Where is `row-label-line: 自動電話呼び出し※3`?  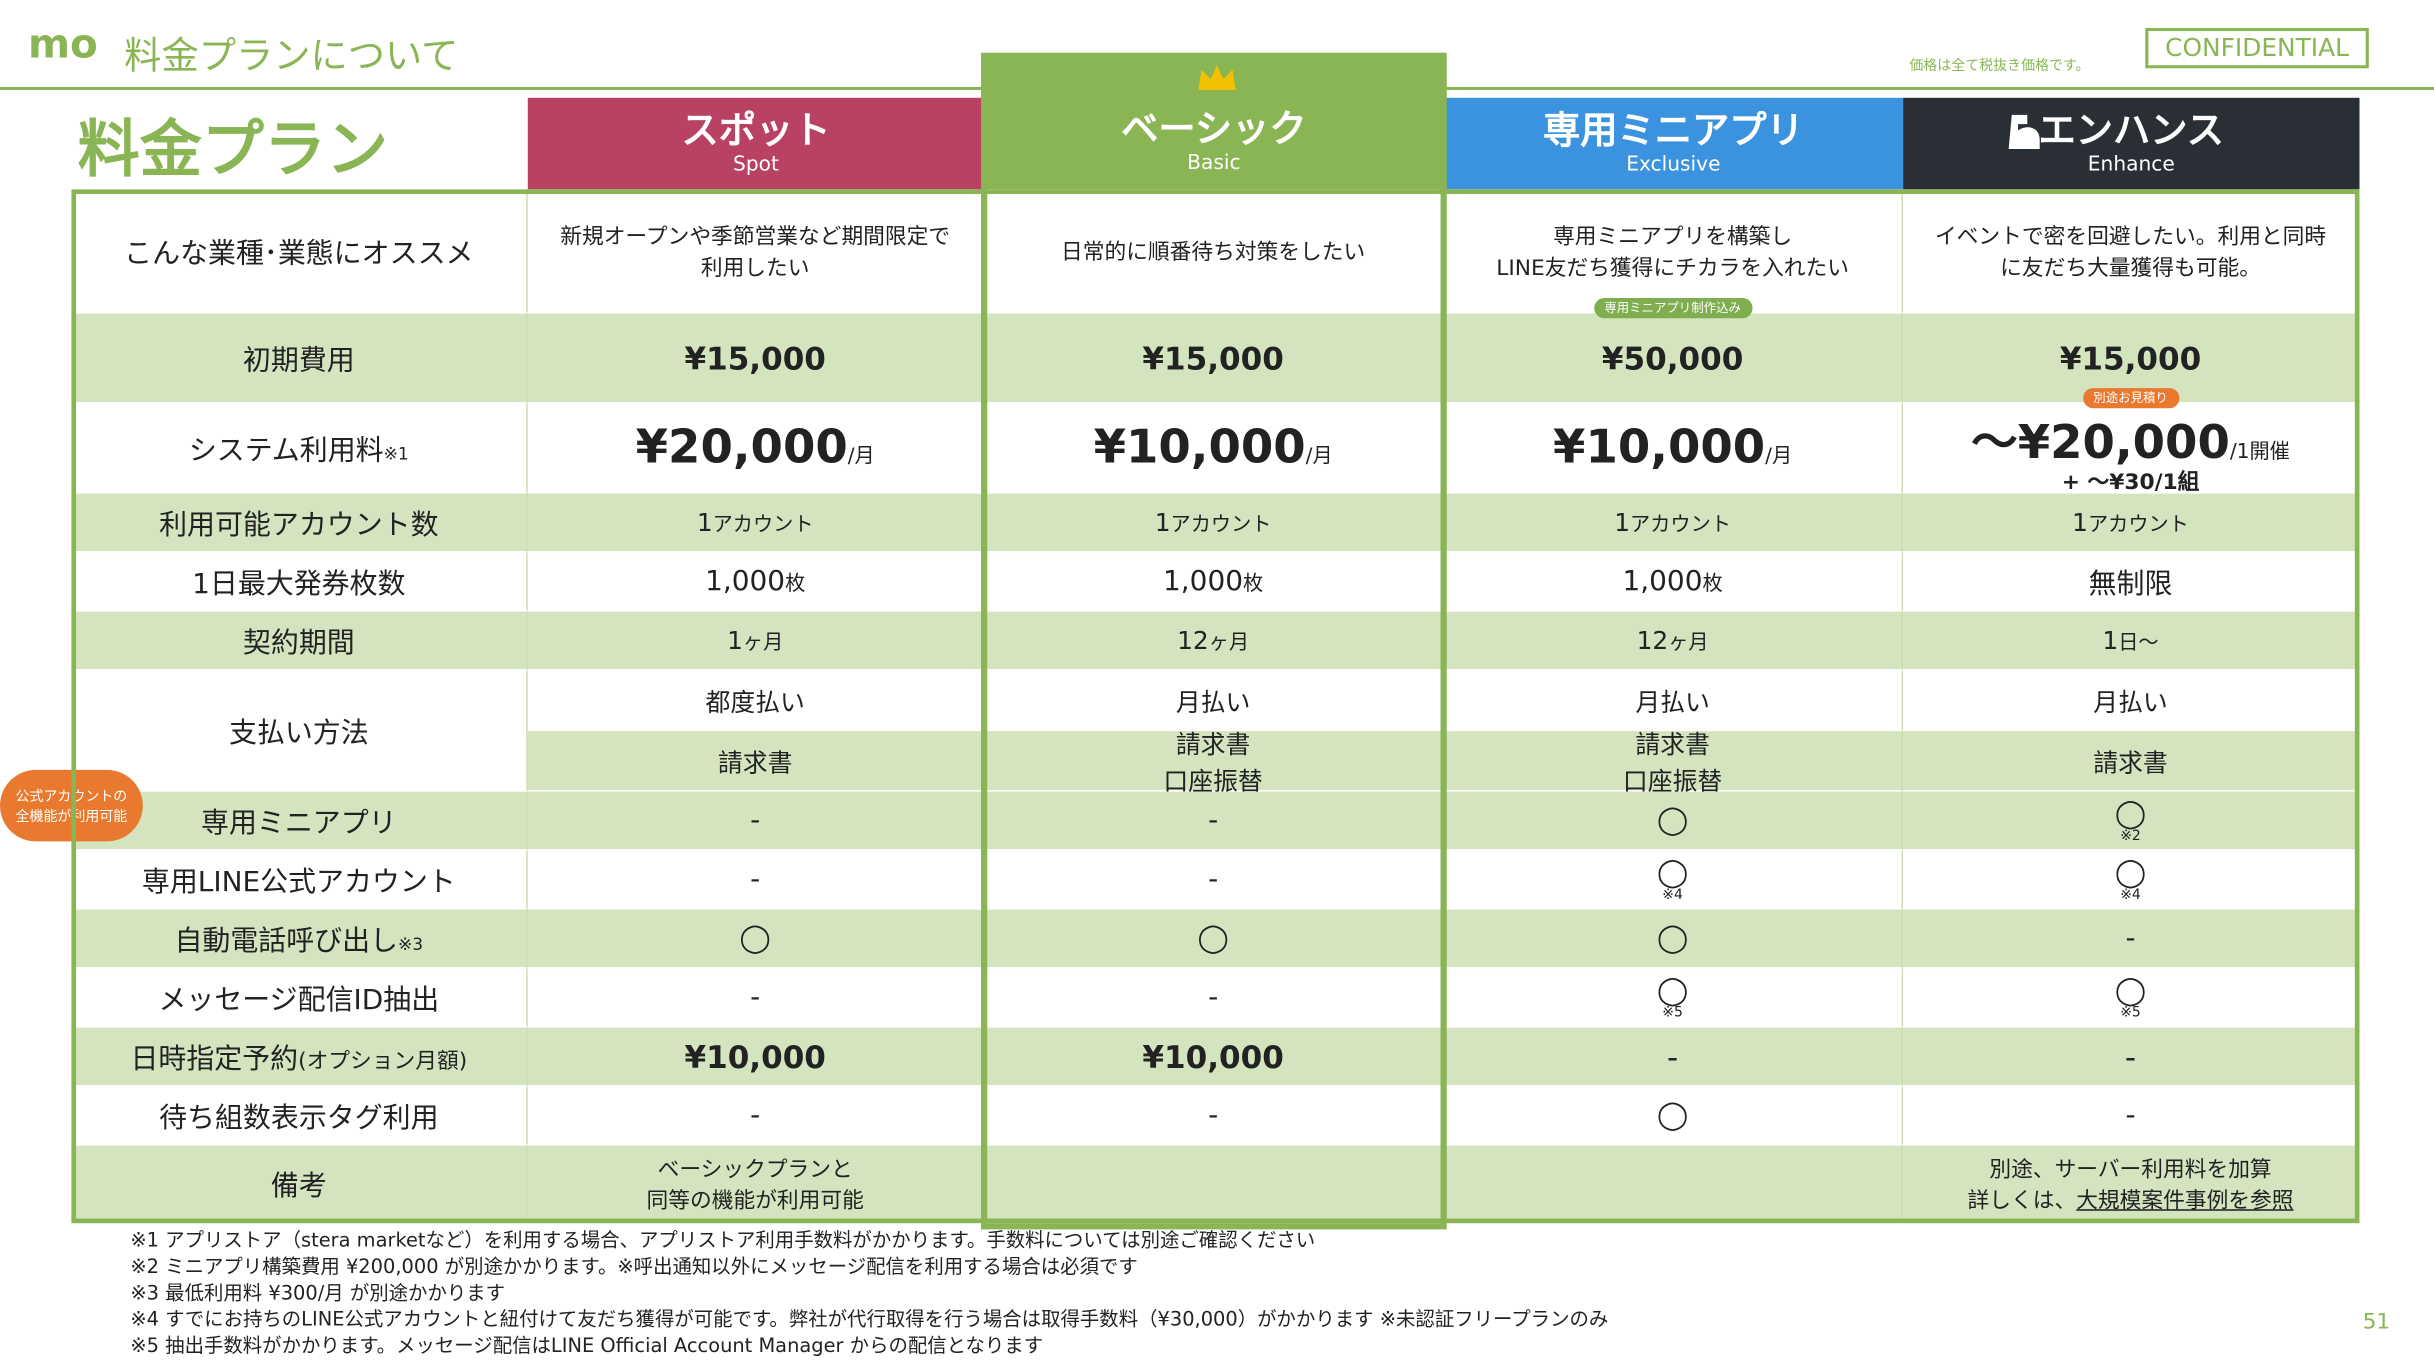
row-label-line: 自動電話呼び出し※3 is located at coordinates (298, 938).